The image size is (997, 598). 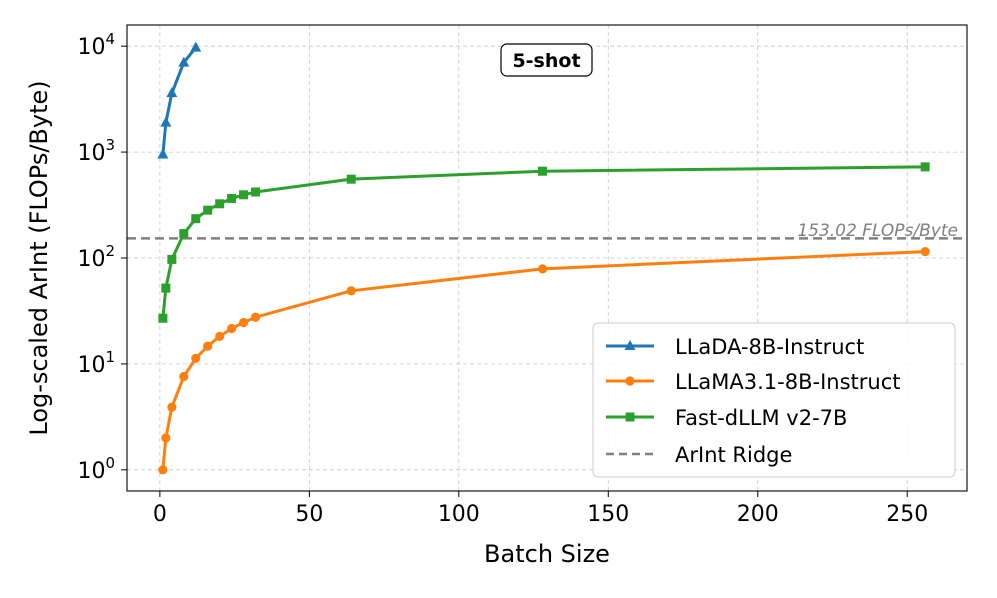 I want to click on x-tick-label: 0, so click(x=160, y=514).